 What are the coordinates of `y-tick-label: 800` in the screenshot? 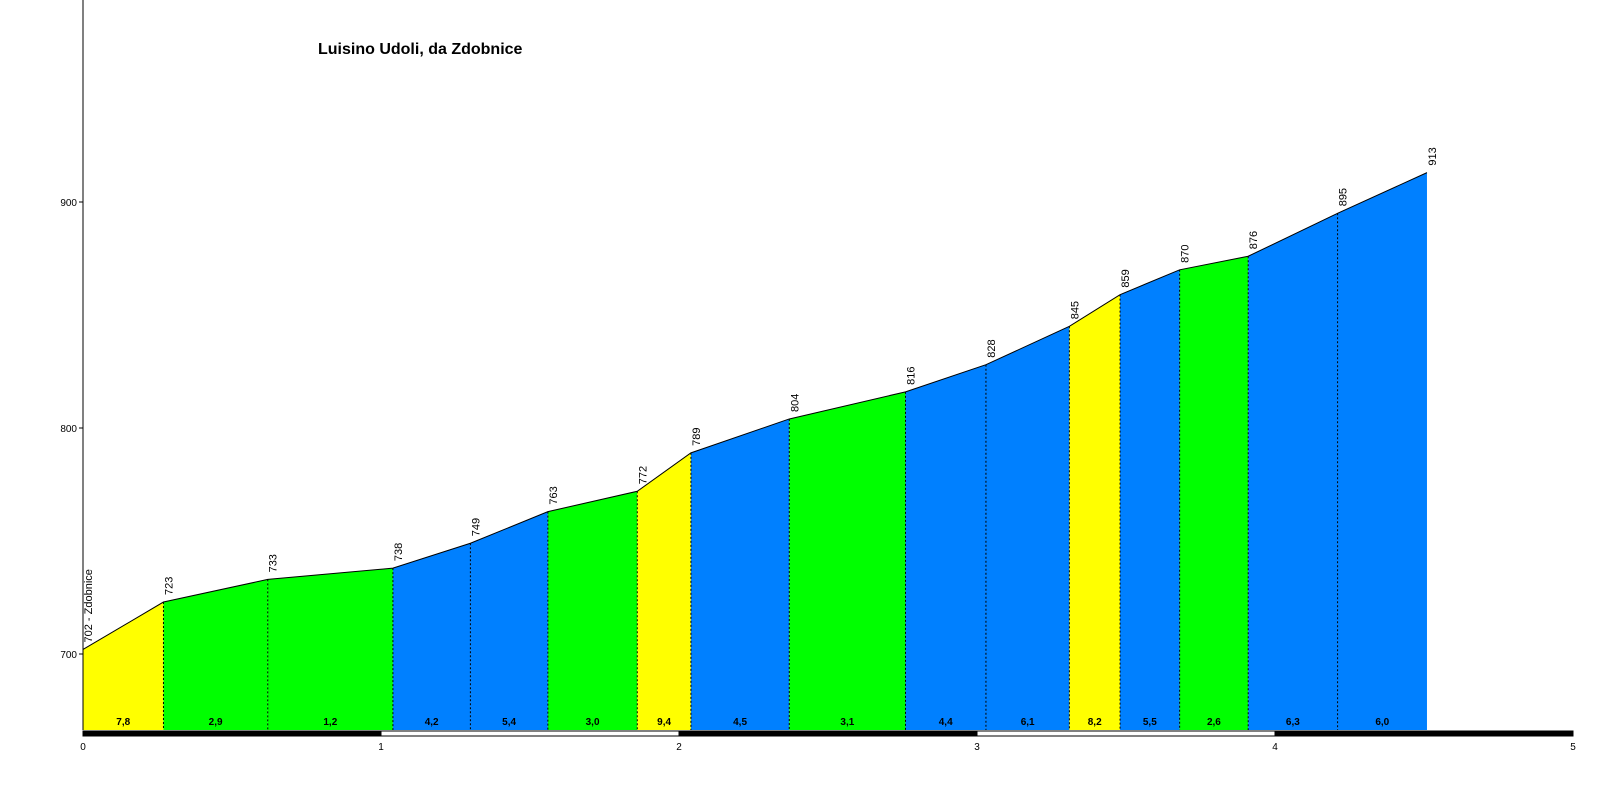 It's located at (68, 429).